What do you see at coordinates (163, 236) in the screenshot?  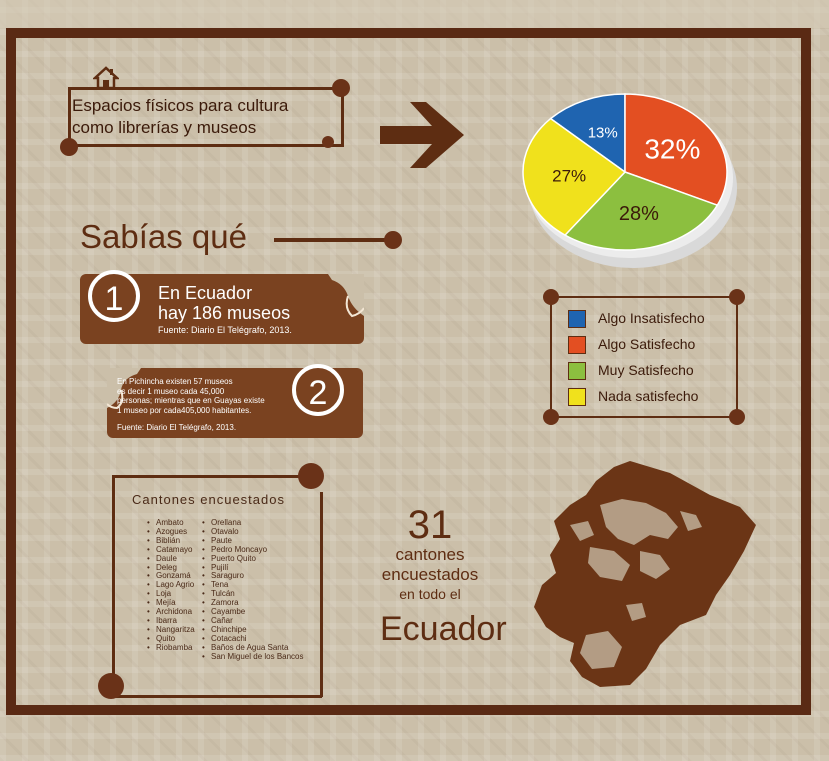 I see `sabias-title: Sabías qué` at bounding box center [163, 236].